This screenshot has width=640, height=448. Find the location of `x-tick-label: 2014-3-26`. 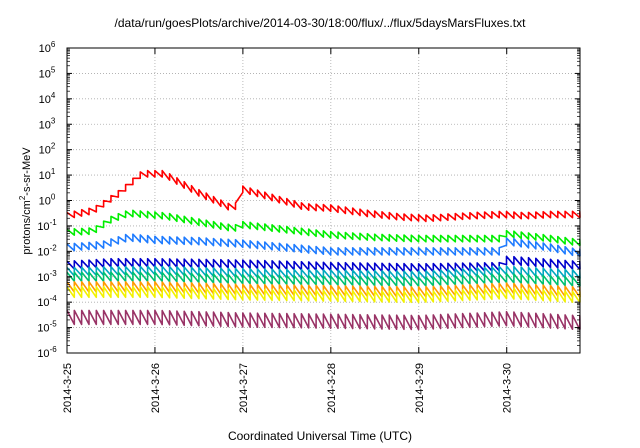

x-tick-label: 2014-3-26 is located at coordinates (156, 388).